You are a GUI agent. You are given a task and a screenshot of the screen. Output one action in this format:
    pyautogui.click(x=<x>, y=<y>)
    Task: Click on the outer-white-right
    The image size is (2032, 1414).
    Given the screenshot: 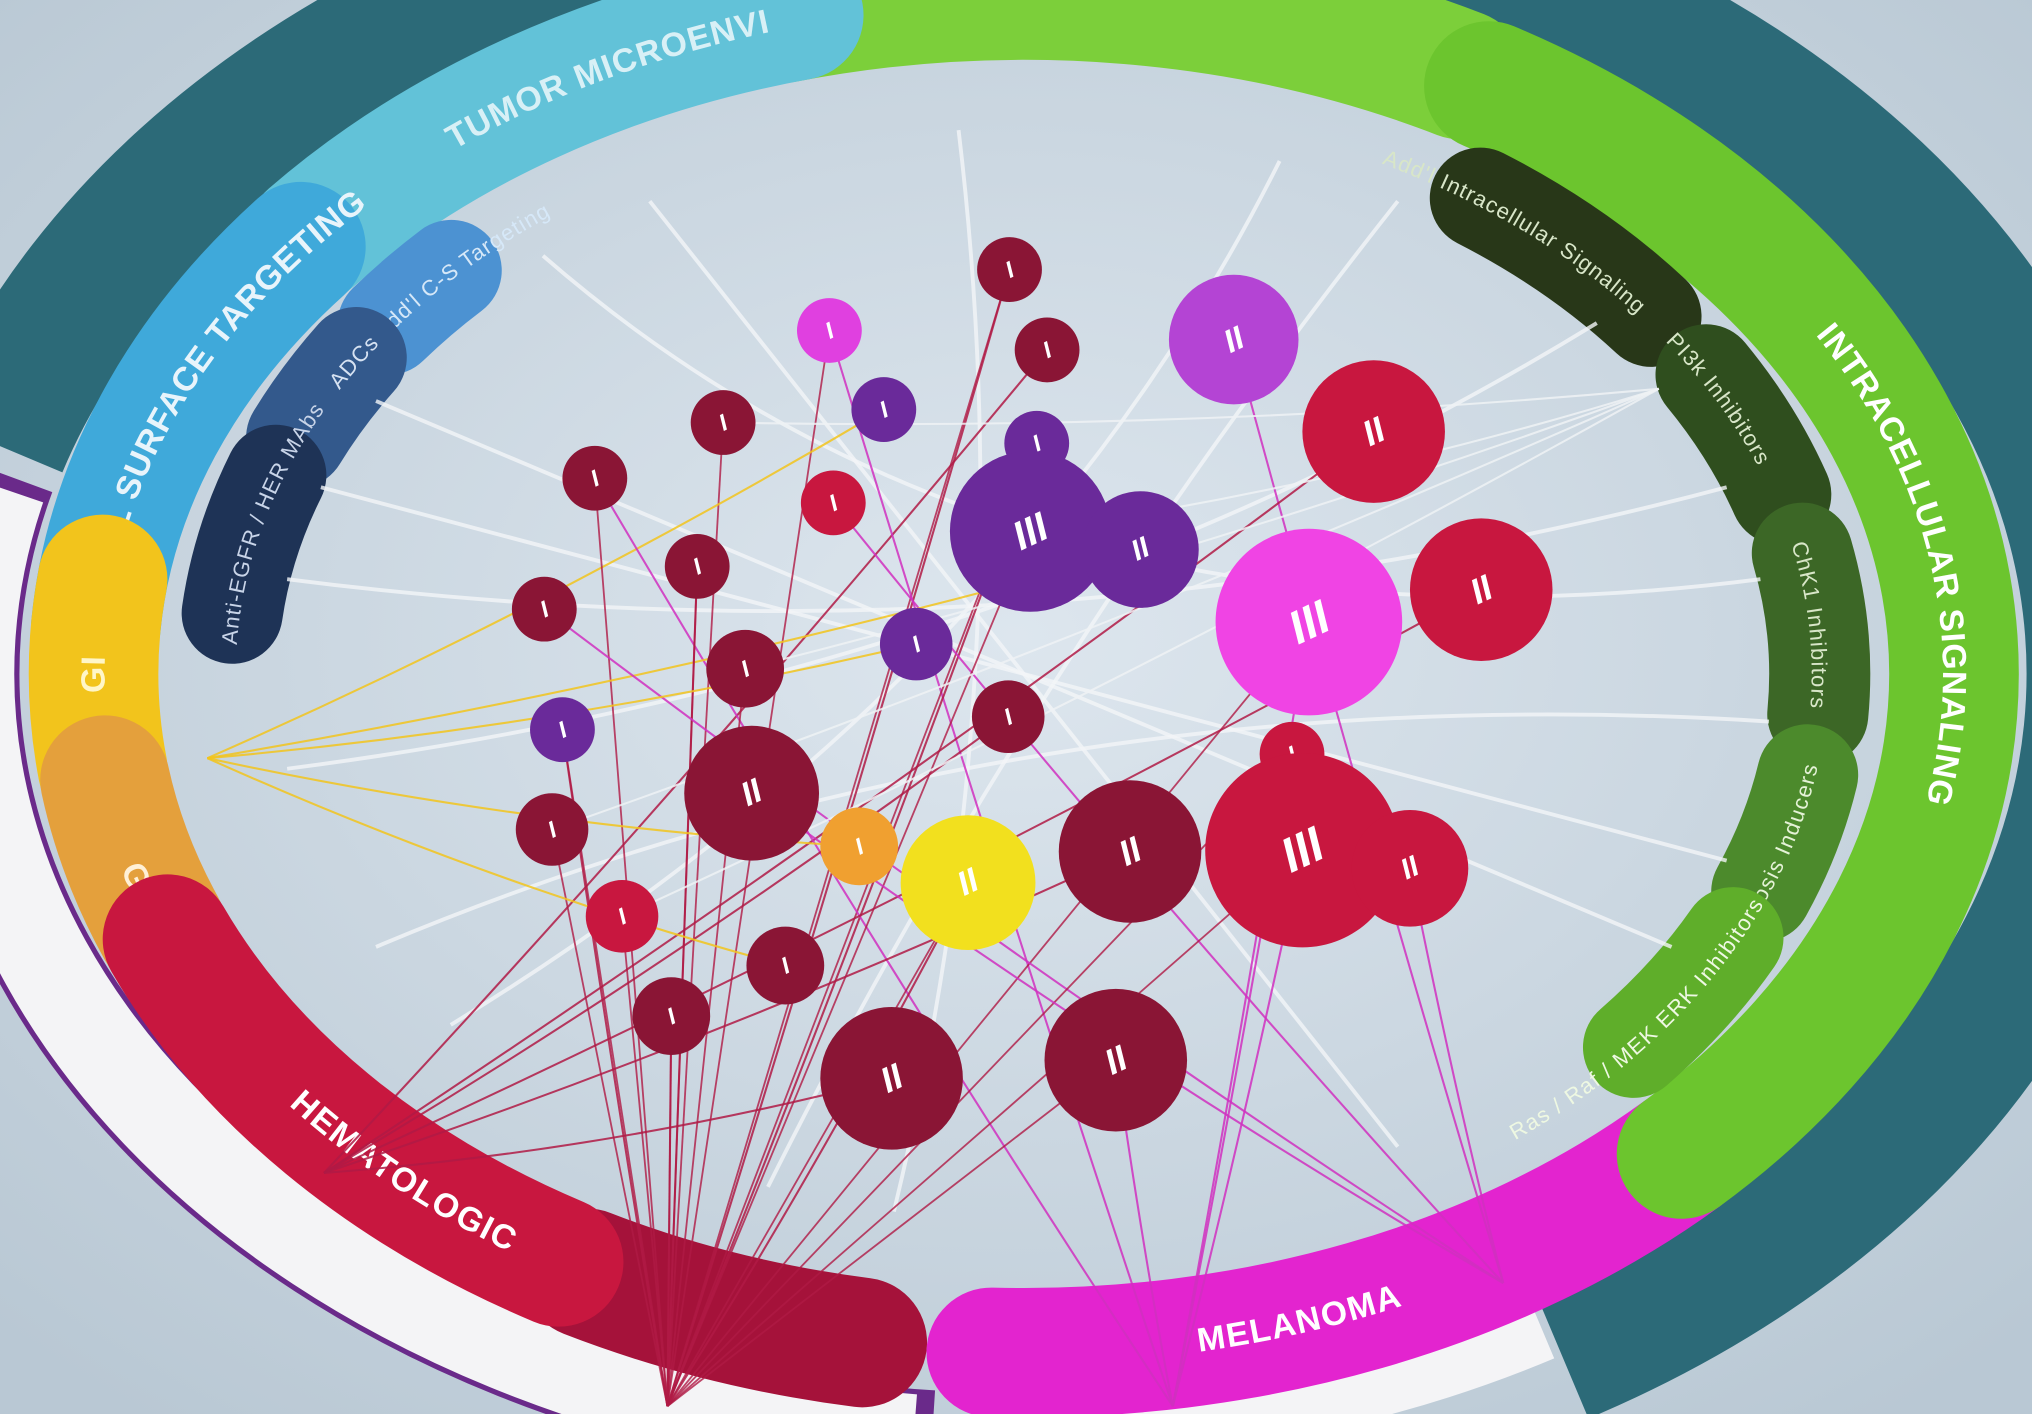 What is the action you would take?
    pyautogui.click(x=1307, y=1356)
    